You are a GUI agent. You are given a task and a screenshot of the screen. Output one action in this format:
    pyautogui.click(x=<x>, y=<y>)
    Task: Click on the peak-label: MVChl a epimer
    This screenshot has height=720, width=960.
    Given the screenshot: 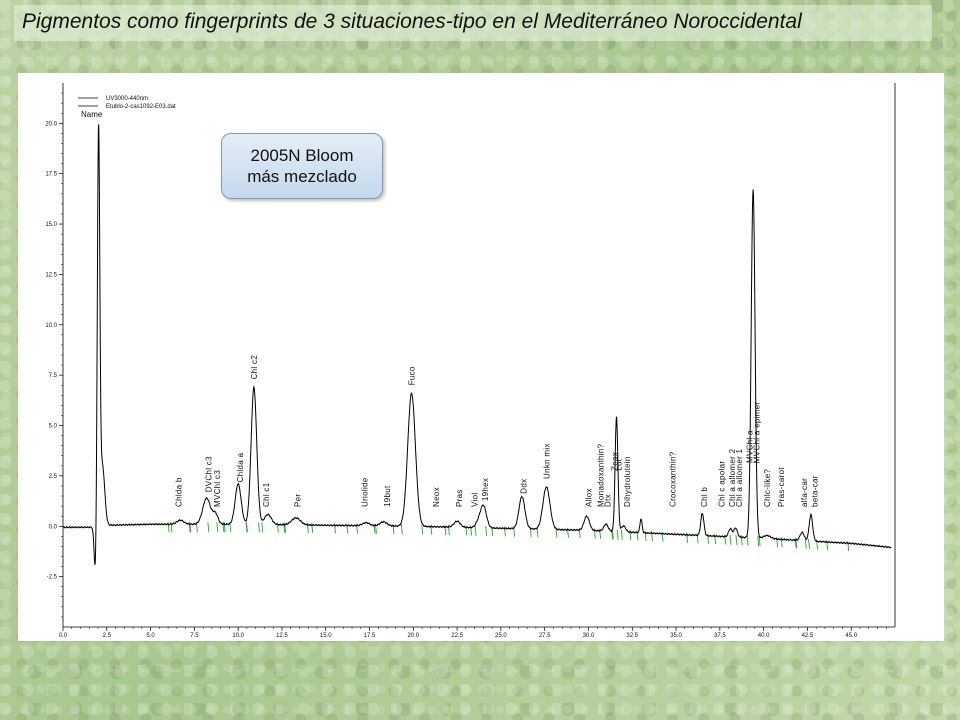 What is the action you would take?
    pyautogui.click(x=757, y=433)
    